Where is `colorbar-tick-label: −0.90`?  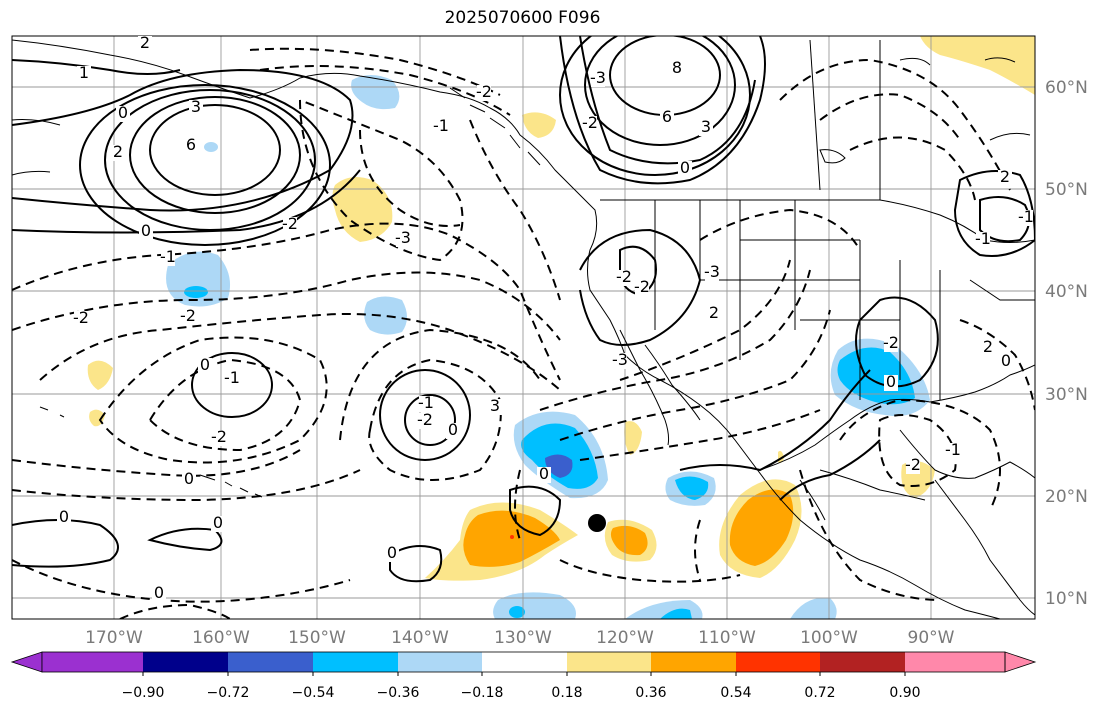 colorbar-tick-label: −0.90 is located at coordinates (143, 693).